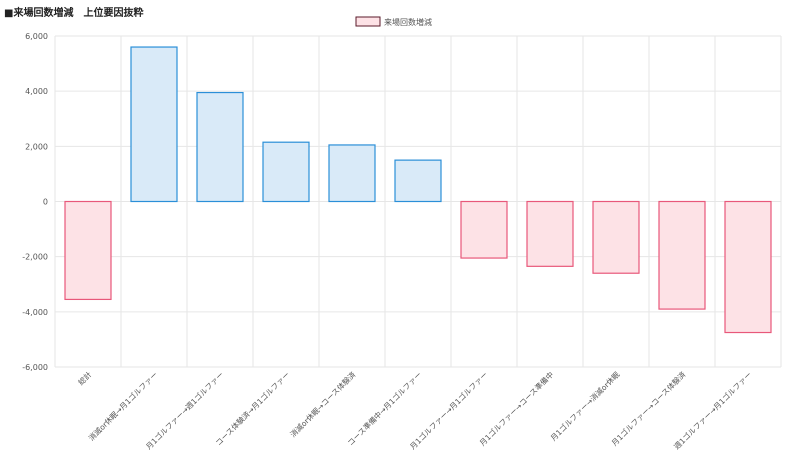  Describe the element at coordinates (35, 312) in the screenshot. I see `y-tick-label: -4,000` at that location.